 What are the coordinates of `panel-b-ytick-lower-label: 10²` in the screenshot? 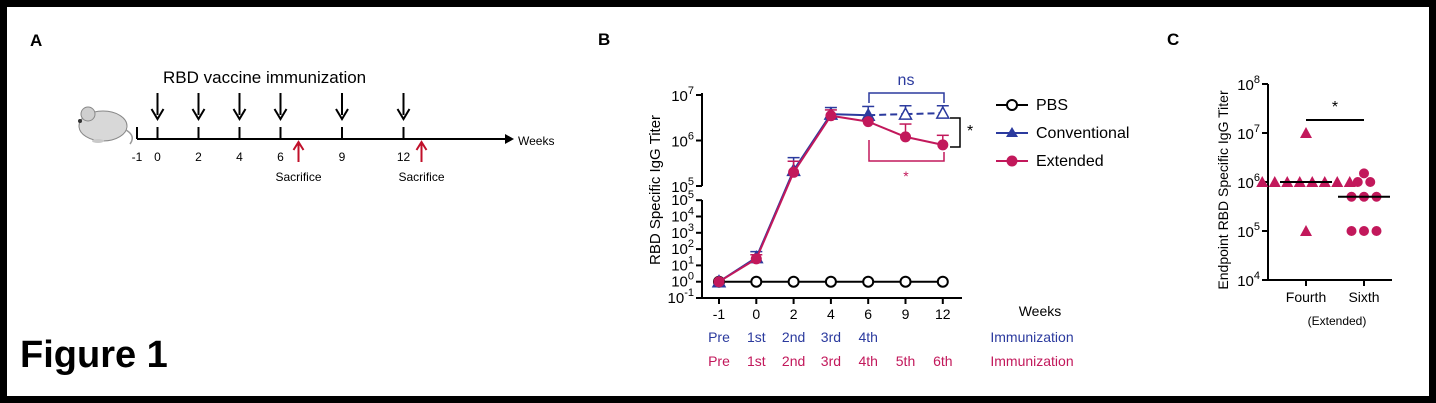 It's located at (682, 248).